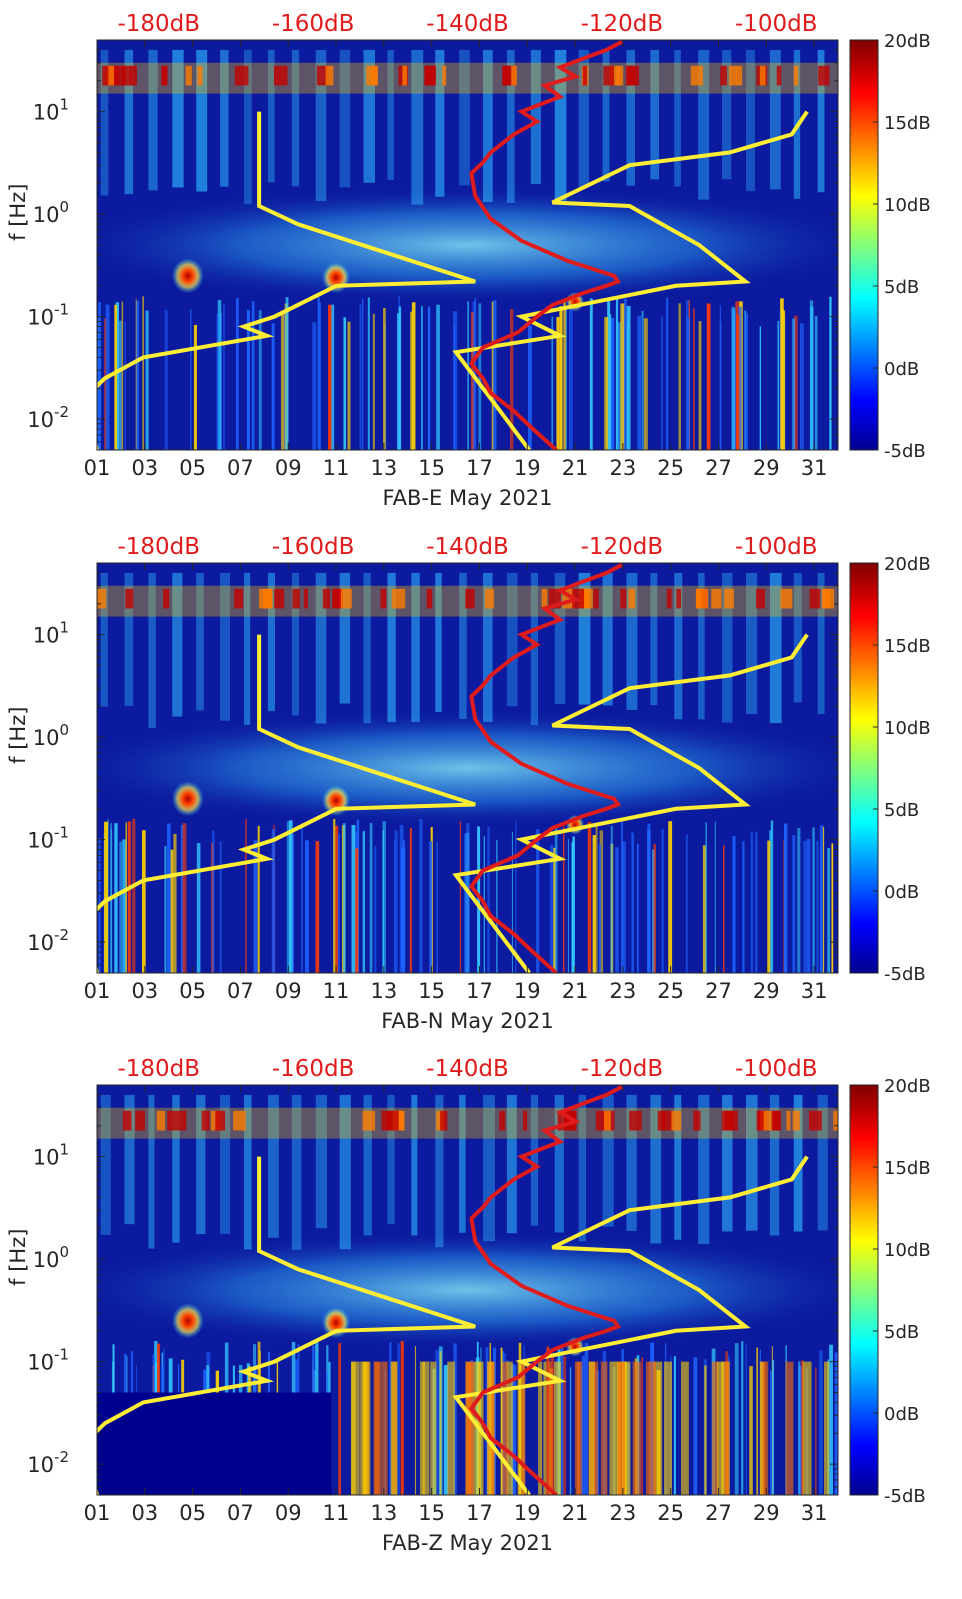 The image size is (962, 1599). Describe the element at coordinates (814, 991) in the screenshot. I see `x-tick-label: 31` at that location.